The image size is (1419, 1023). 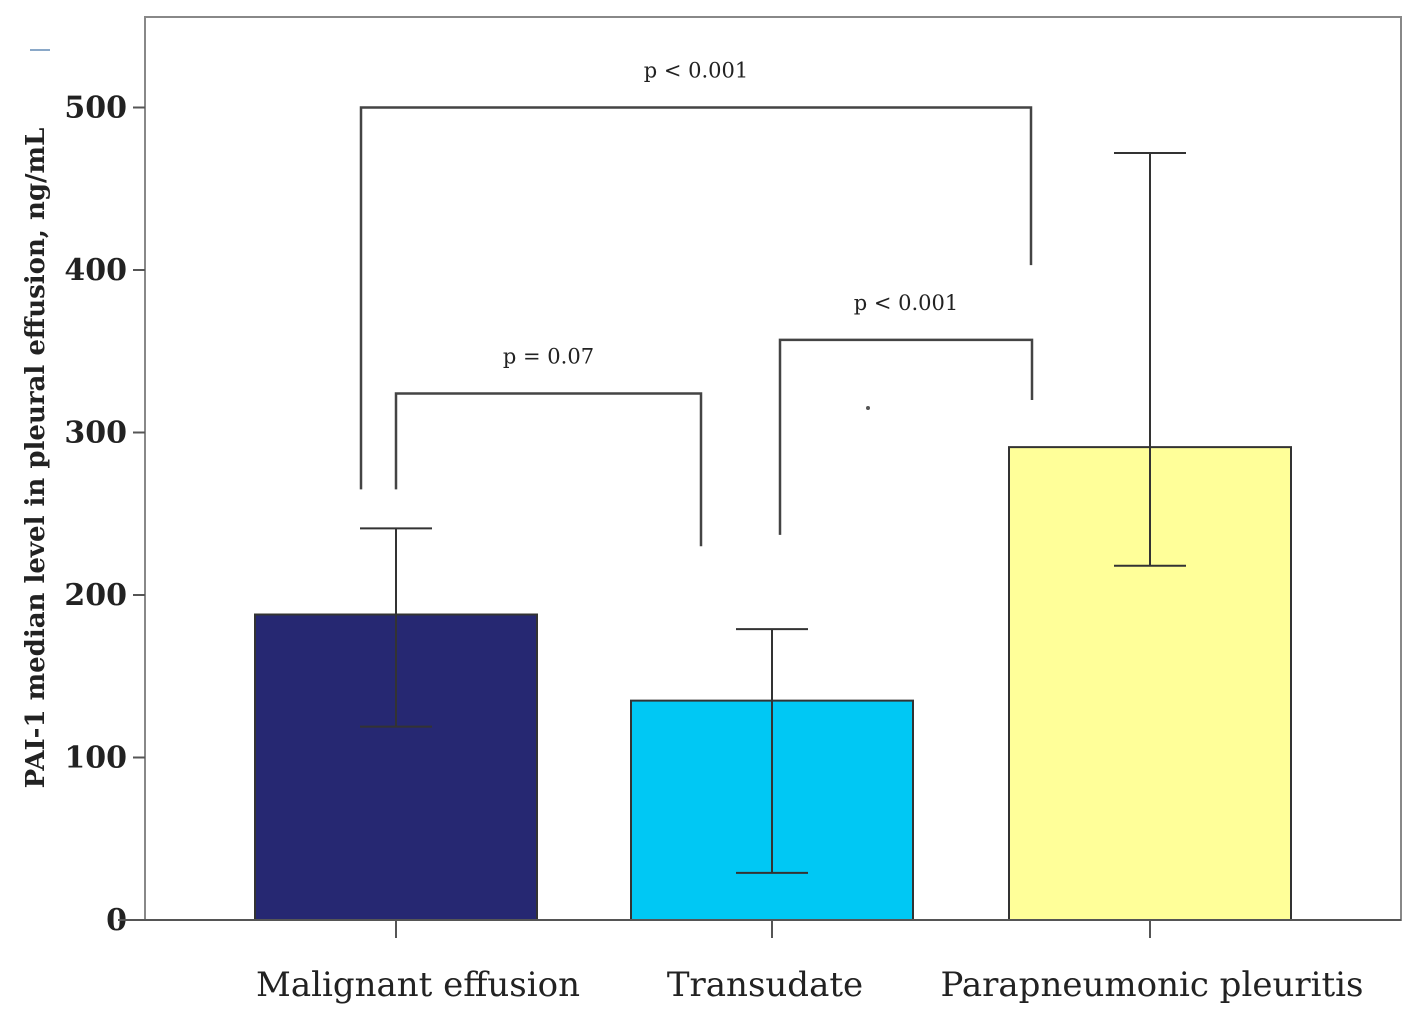 What do you see at coordinates (1152, 985) in the screenshot?
I see `category-label: Parapneumonic pleuritis` at bounding box center [1152, 985].